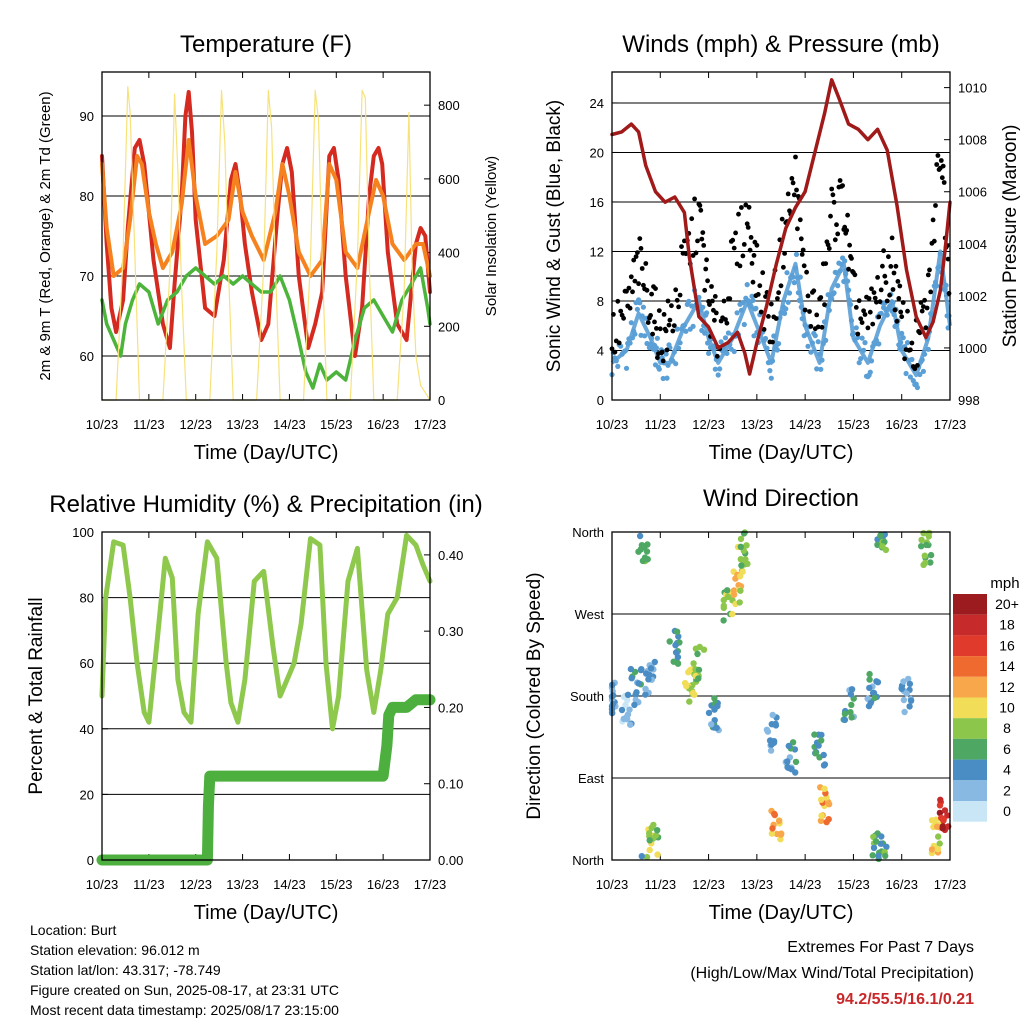 The width and height of the screenshot is (1024, 1024). Describe the element at coordinates (660, 424) in the screenshot. I see `winds-xtick-label: 11/23` at that location.